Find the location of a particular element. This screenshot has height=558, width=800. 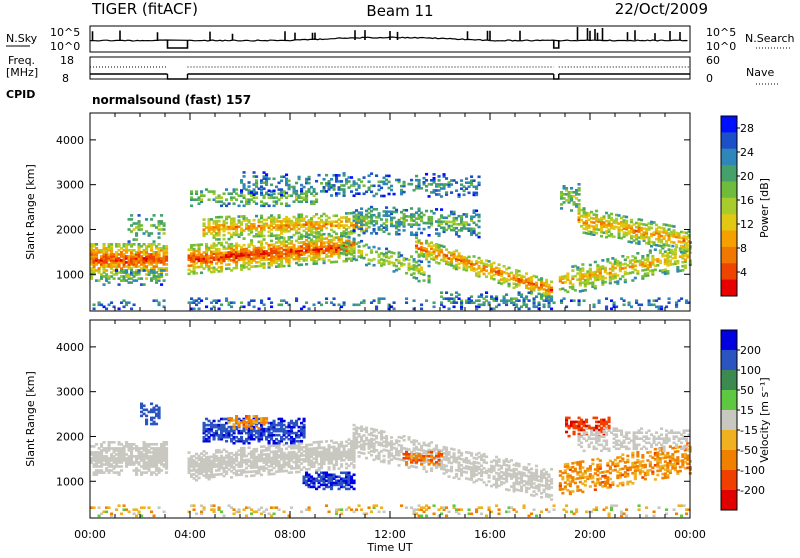

colorbar-tick-label: 8 is located at coordinates (743, 248).